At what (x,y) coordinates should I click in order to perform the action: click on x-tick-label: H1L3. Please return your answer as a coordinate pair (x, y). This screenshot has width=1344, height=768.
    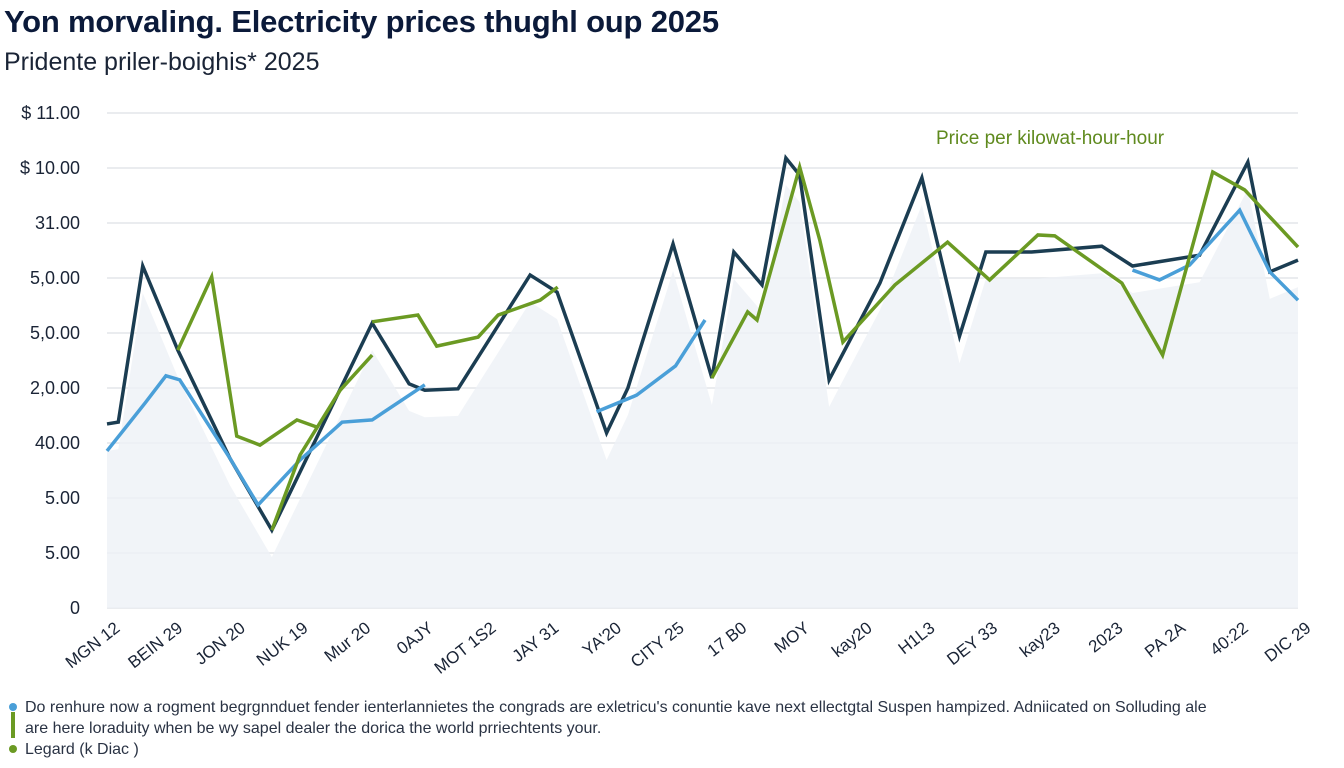
    Looking at the image, I should click on (917, 638).